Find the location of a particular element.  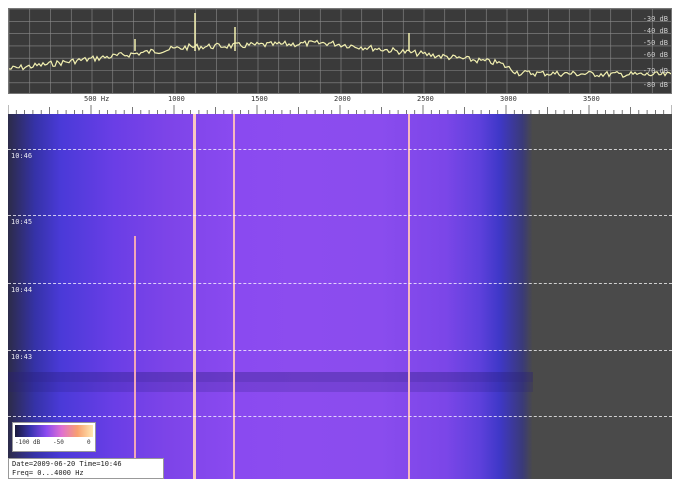

ruler-ticks is located at coordinates (340, 109).